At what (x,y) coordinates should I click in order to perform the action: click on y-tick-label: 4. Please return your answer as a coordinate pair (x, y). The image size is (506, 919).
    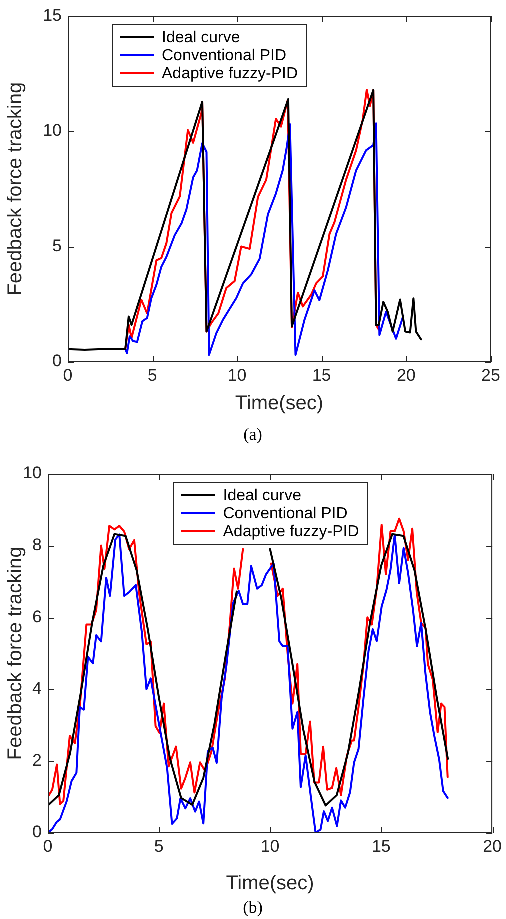
    Looking at the image, I should click on (37, 688).